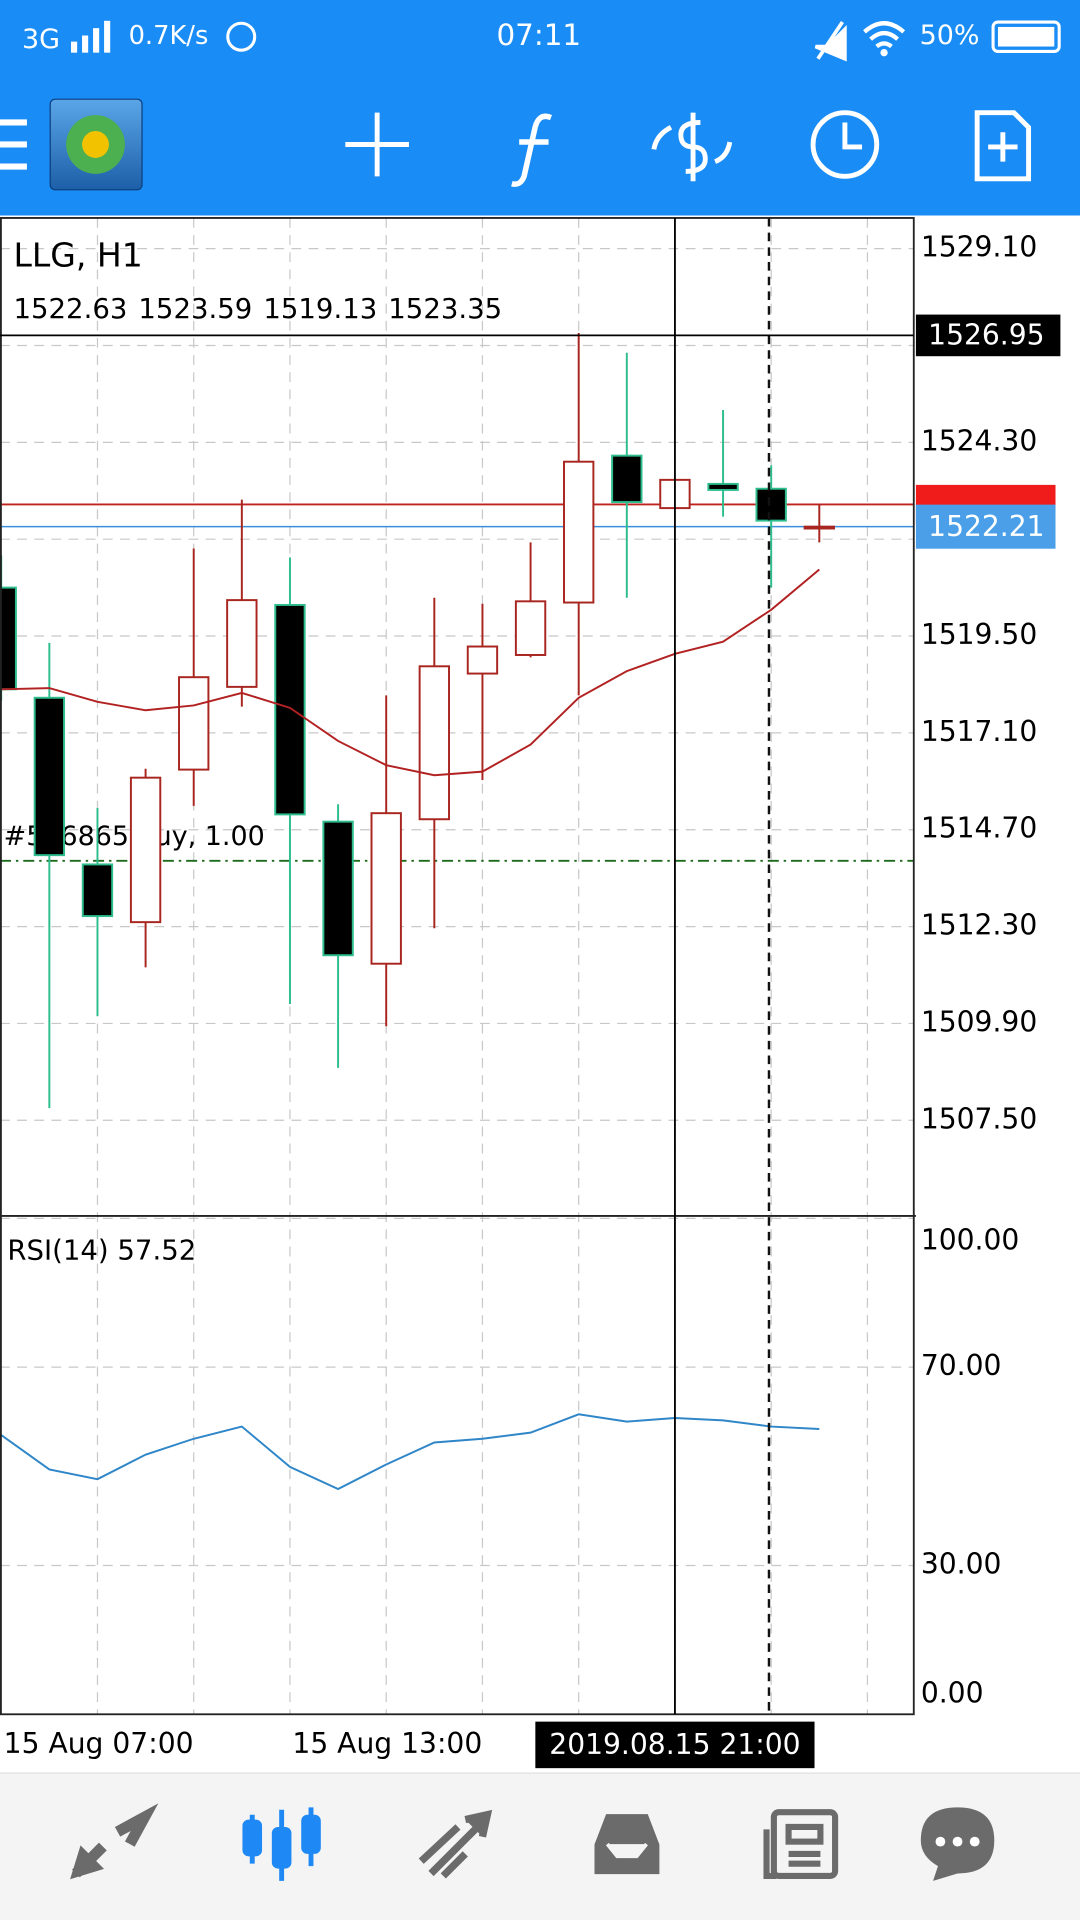 This screenshot has height=1920, width=1080. Describe the element at coordinates (884, 35) in the screenshot. I see `wifi-icon` at that location.